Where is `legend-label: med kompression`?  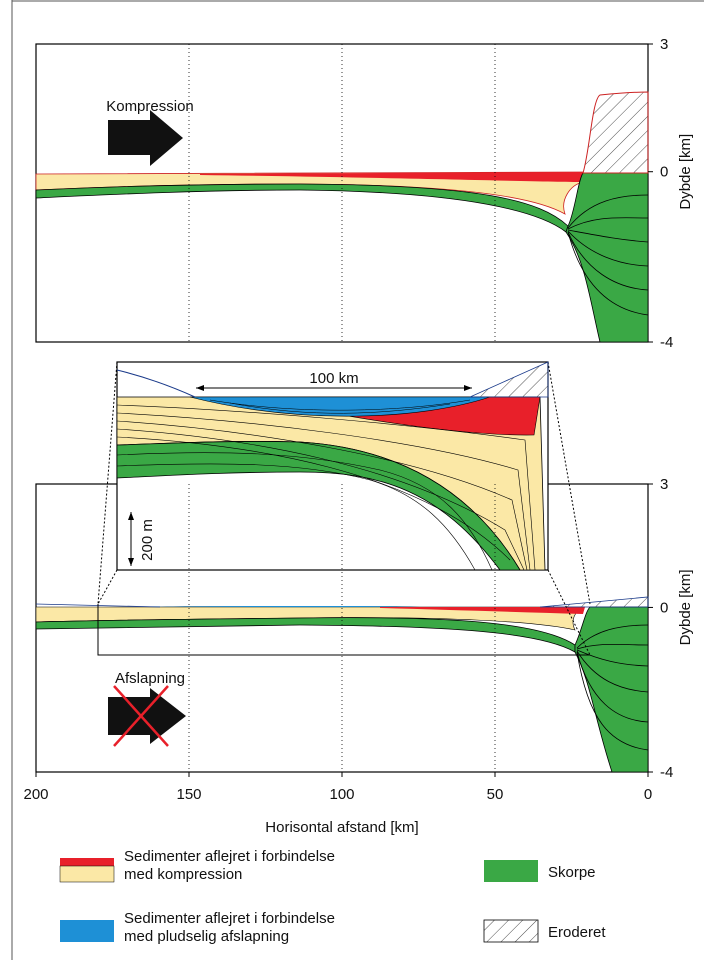
legend-label: med kompression is located at coordinates (183, 874).